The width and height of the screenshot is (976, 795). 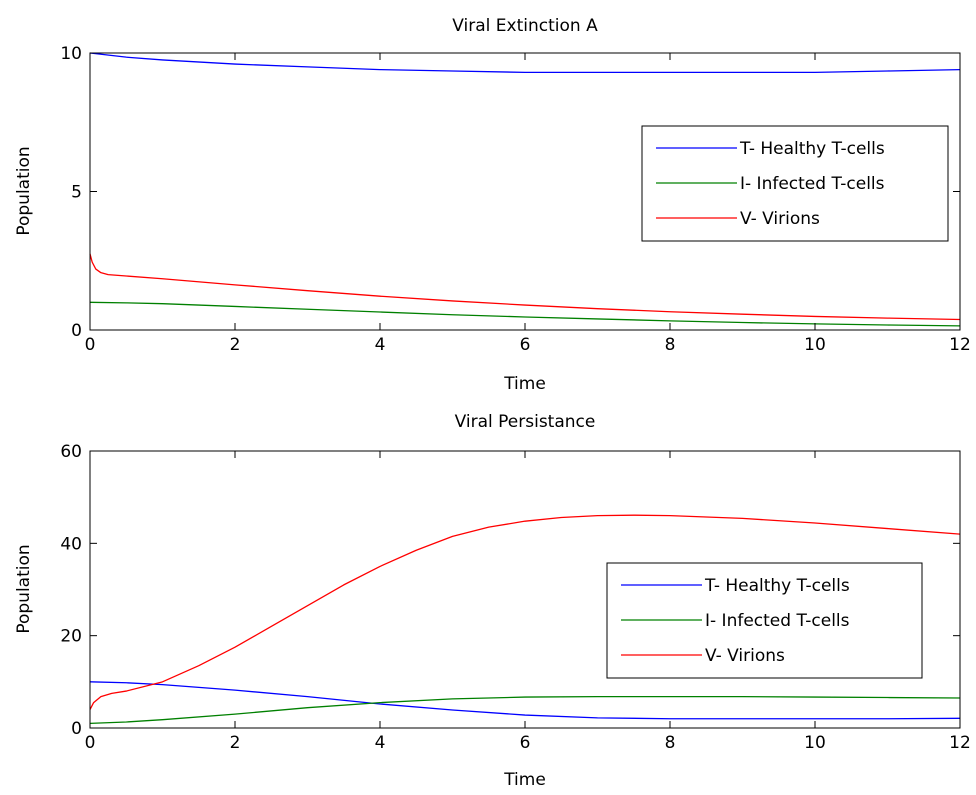 What do you see at coordinates (525, 422) in the screenshot?
I see `chart-title: Viral Persistance` at bounding box center [525, 422].